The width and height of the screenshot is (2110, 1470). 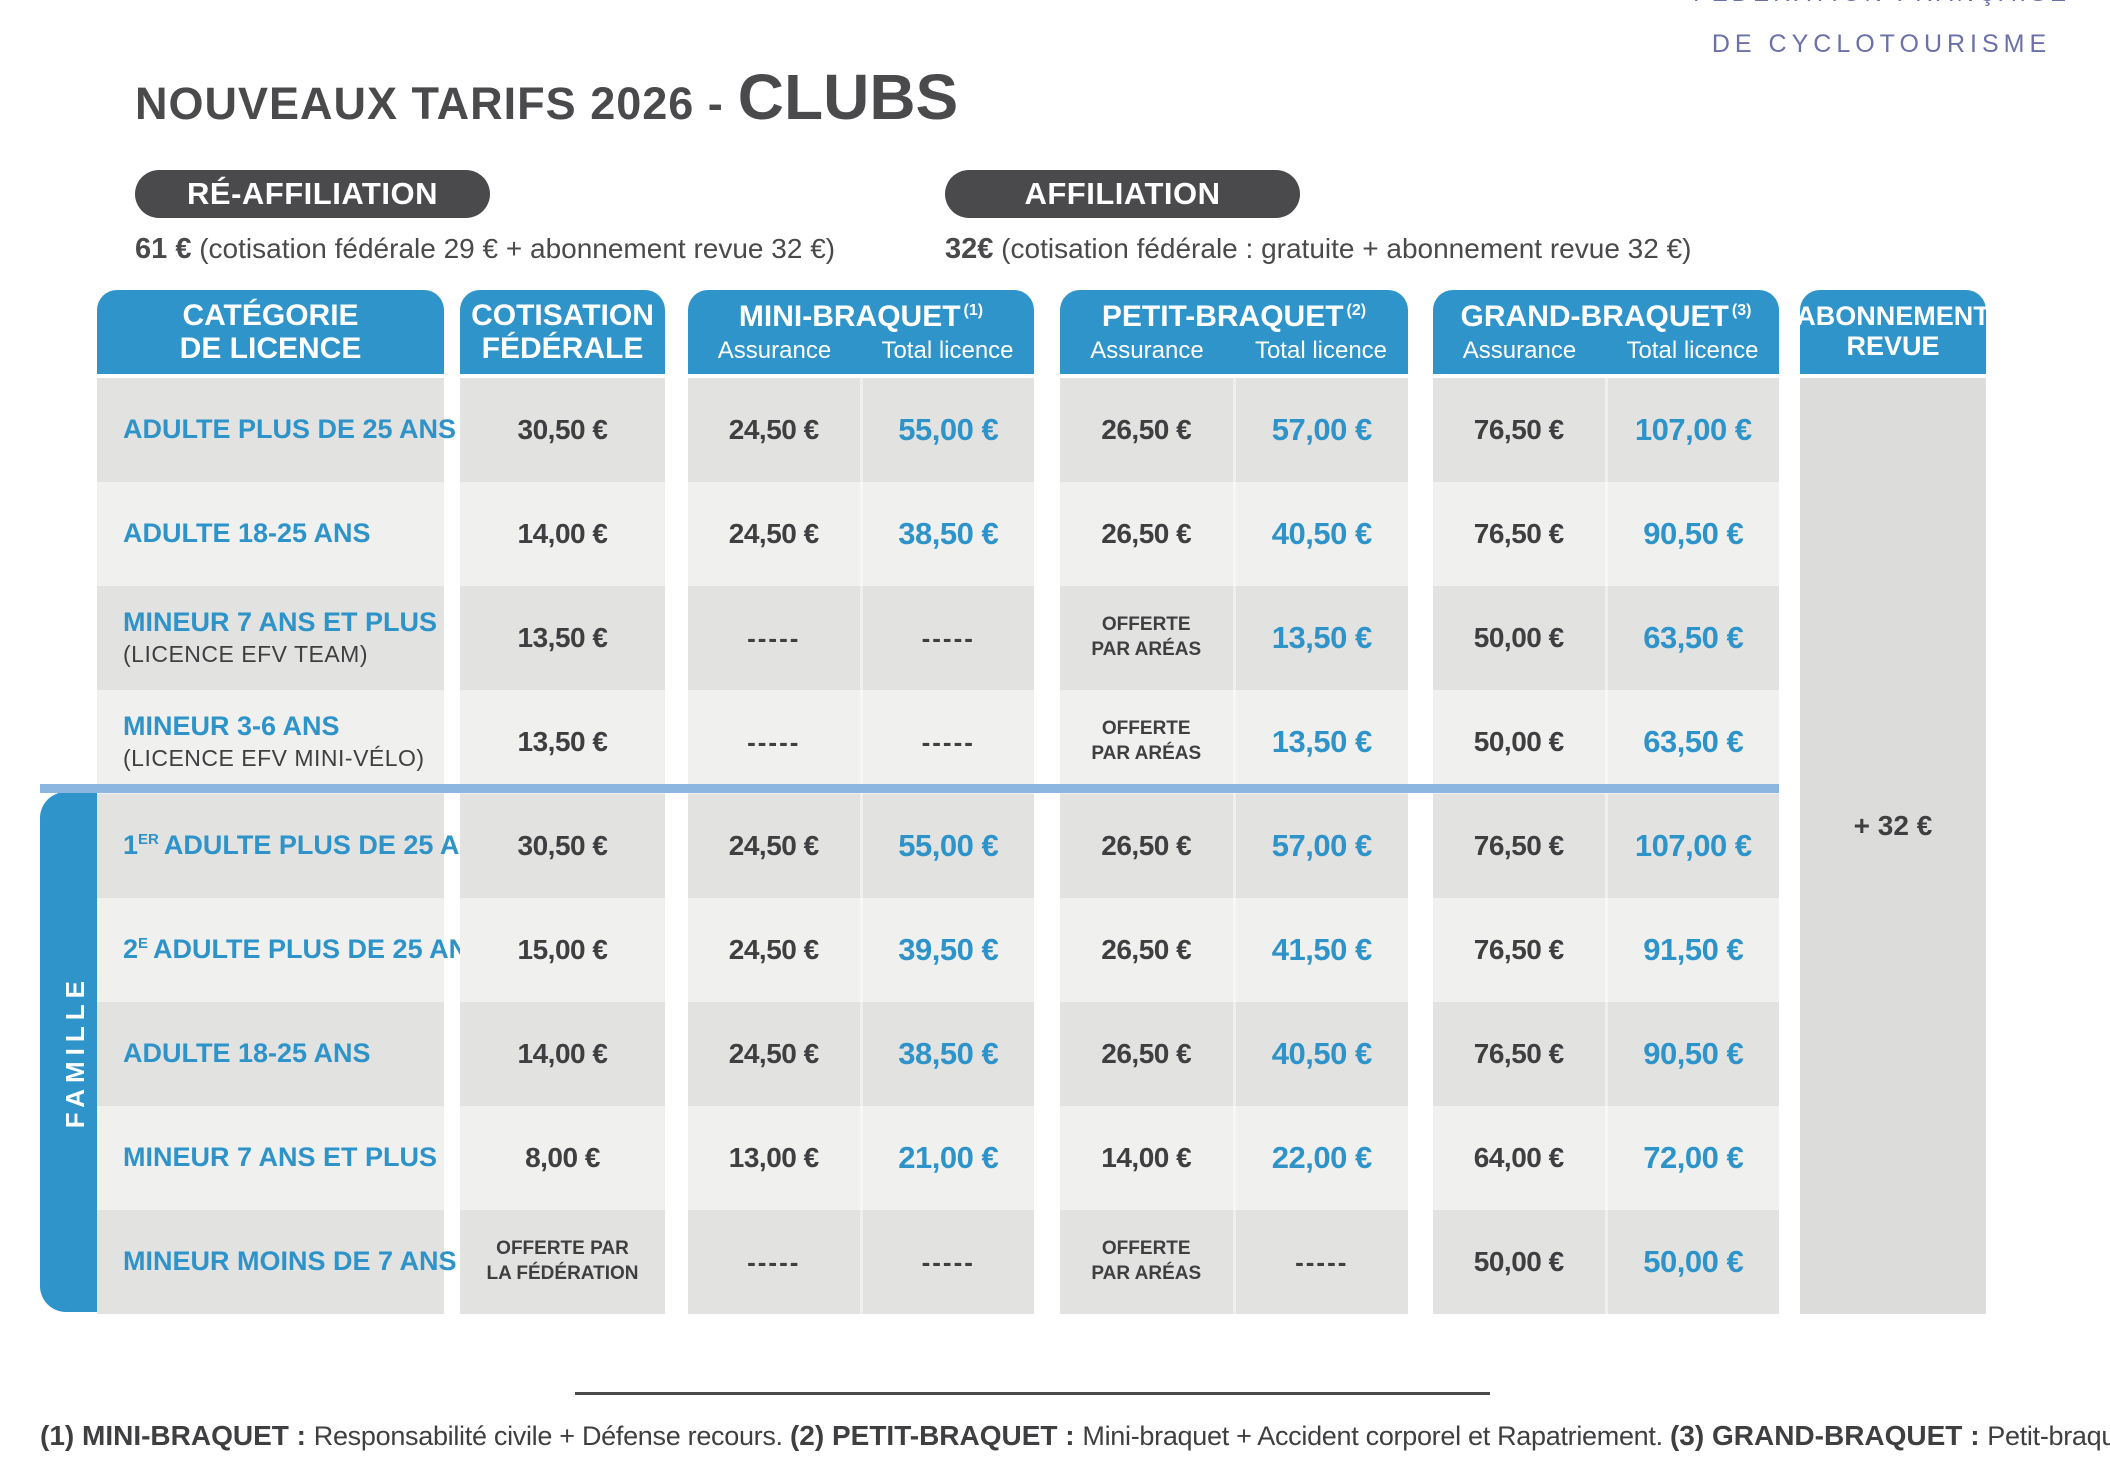 I want to click on column-abonnement-revue: ABONNEMENT REVUE + 32 €, so click(x=1893, y=802).